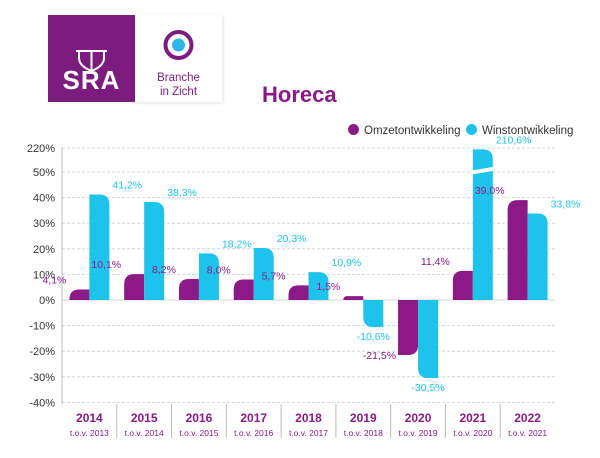 This screenshot has height=458, width=600. Describe the element at coordinates (379, 356) in the screenshot. I see `omzet-data-label: -21,5%` at that location.